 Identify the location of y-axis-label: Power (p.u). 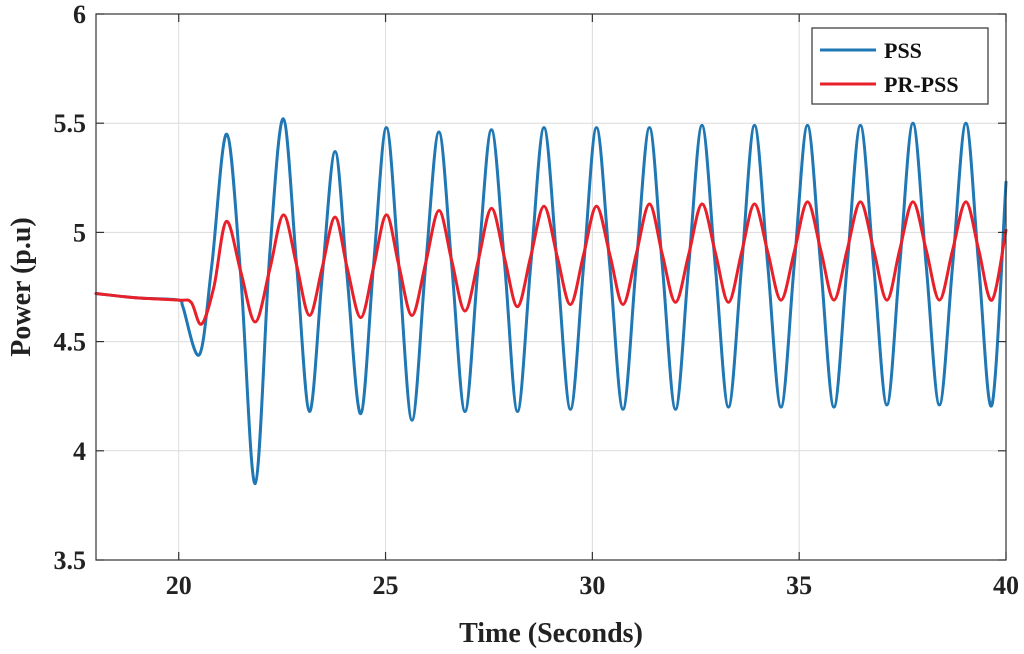
(21, 286).